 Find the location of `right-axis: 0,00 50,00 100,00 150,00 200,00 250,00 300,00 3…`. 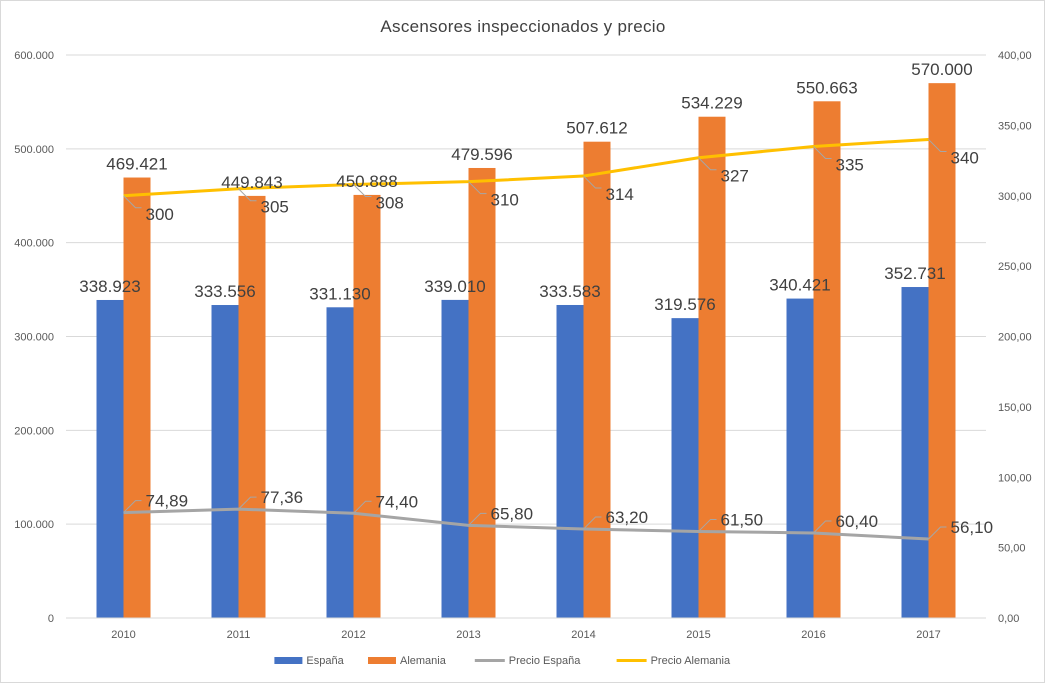

right-axis: 0,00 50,00 100,00 150,00 200,00 250,00 300,00 3… is located at coordinates (1015, 337).